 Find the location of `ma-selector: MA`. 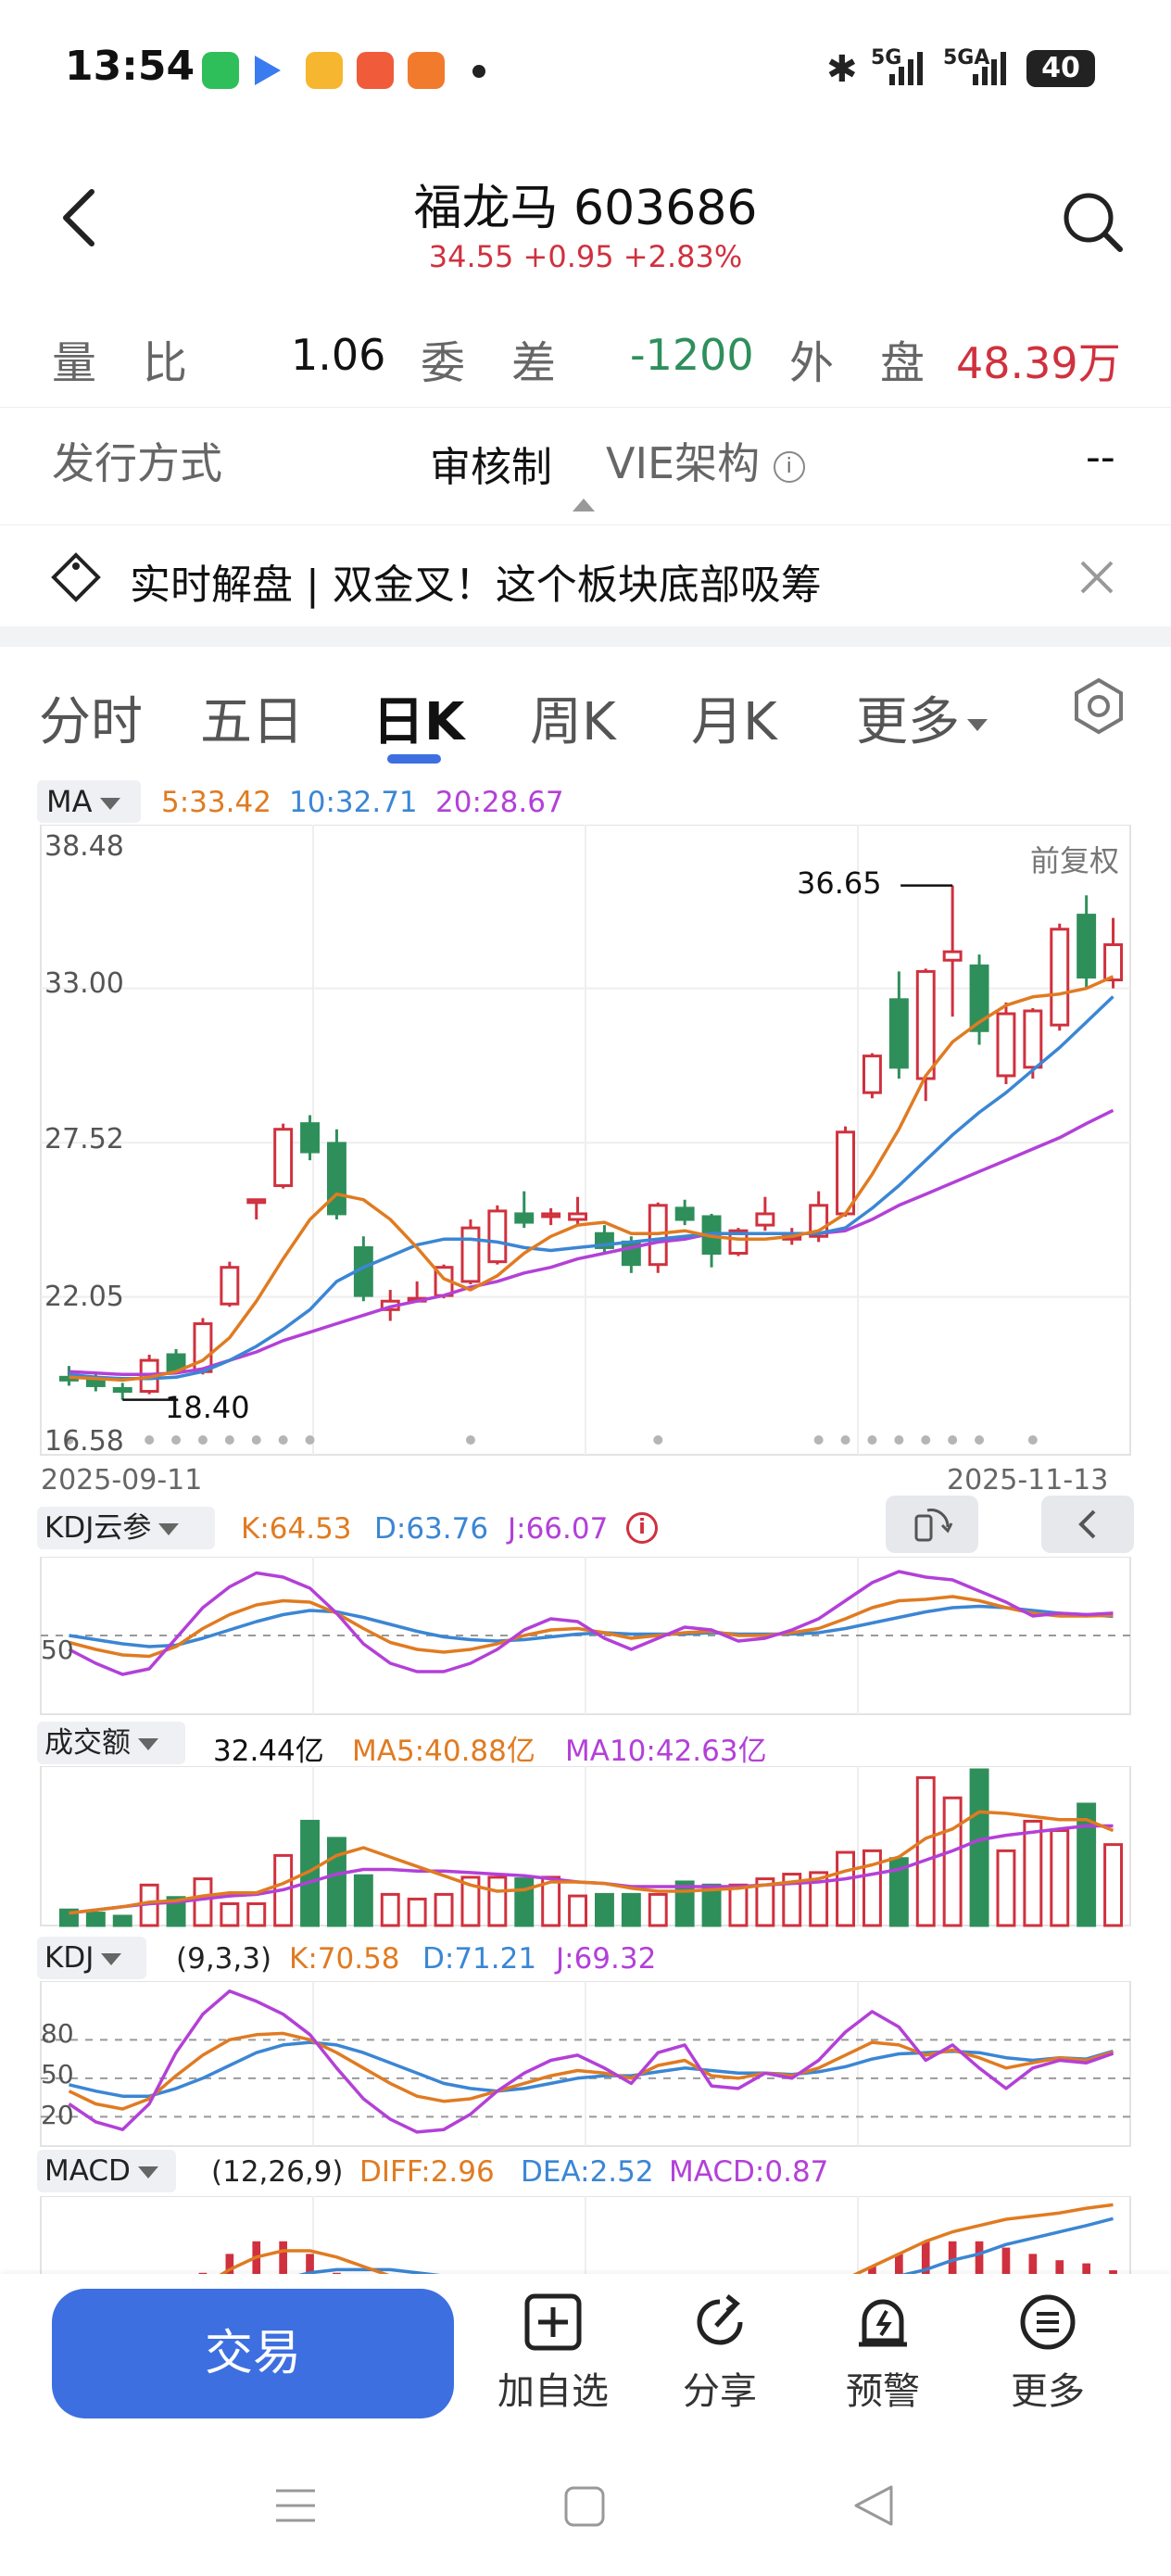

ma-selector: MA is located at coordinates (89, 802).